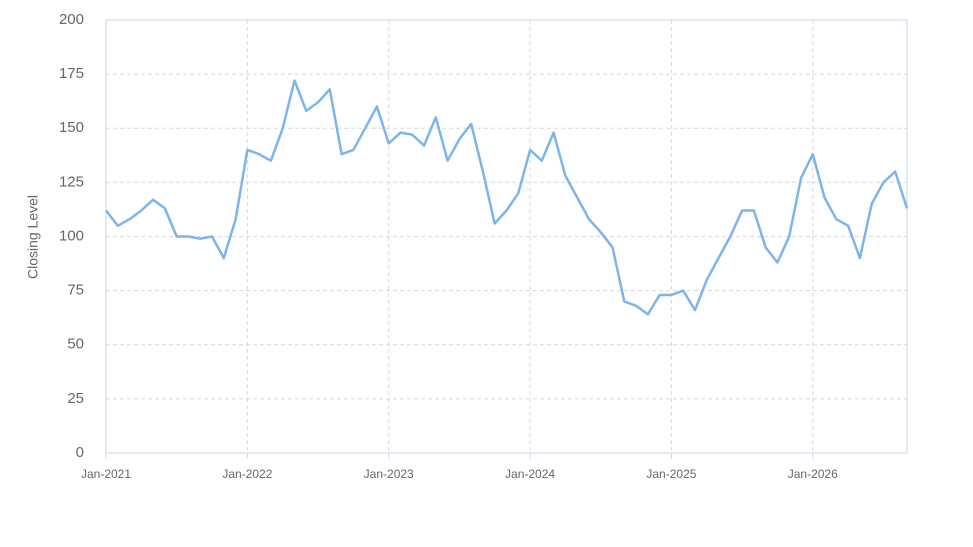 This screenshot has height=547, width=973. I want to click on x-tick-label: Jan-2025, so click(671, 474).